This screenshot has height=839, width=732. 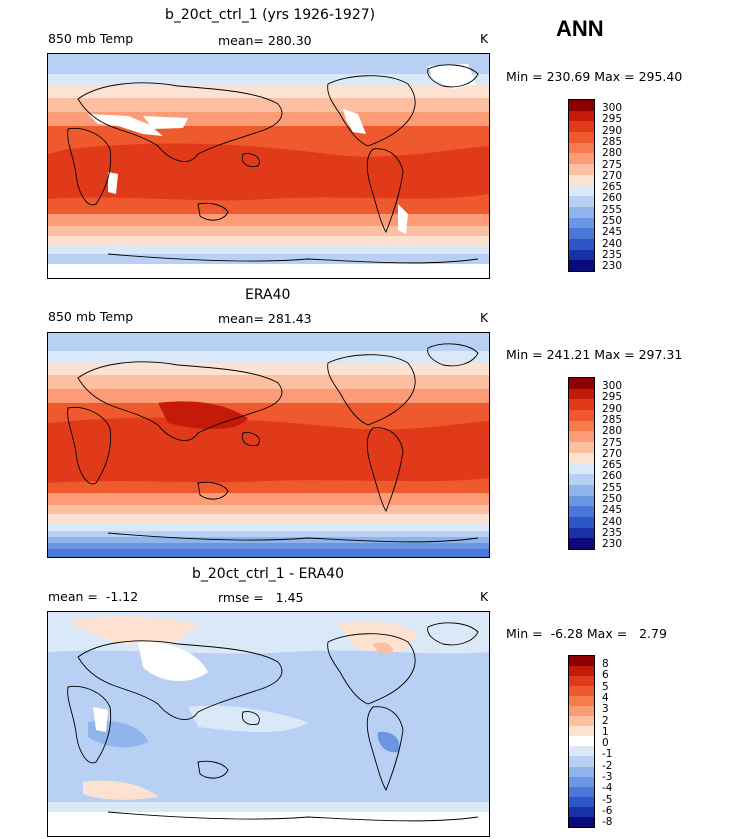 I want to click on panel1-minmax: Min = 230.69 Max = 295.40, so click(x=594, y=76).